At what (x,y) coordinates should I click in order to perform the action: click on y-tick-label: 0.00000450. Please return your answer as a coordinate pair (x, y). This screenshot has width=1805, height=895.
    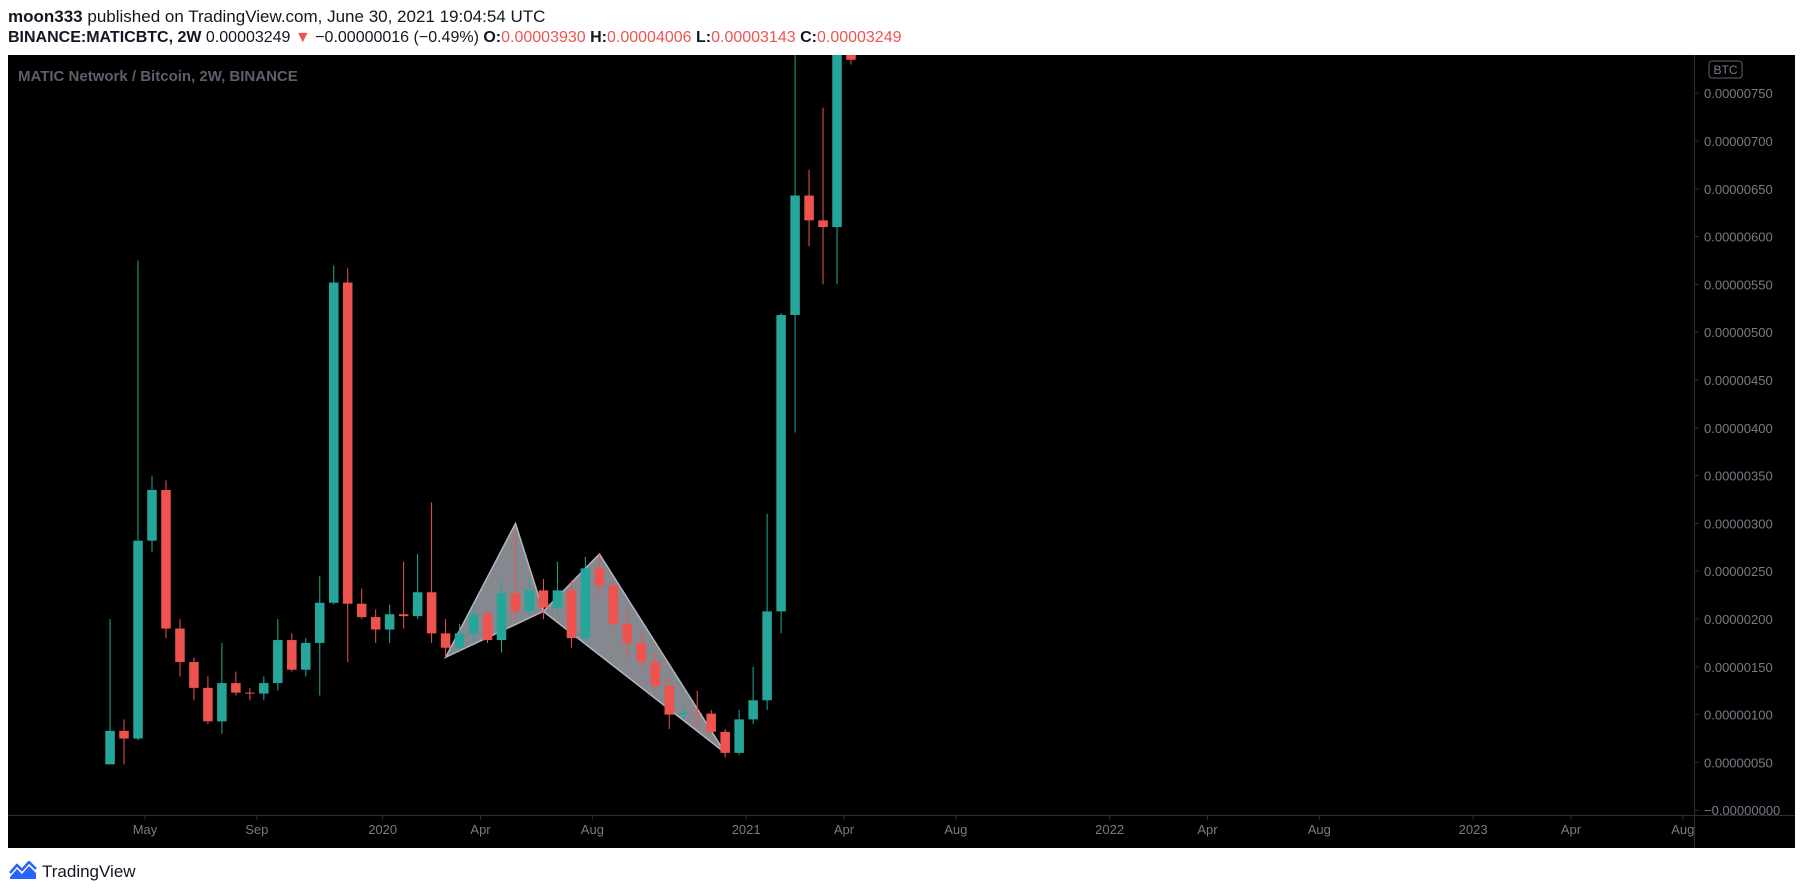
    Looking at the image, I should click on (1738, 380).